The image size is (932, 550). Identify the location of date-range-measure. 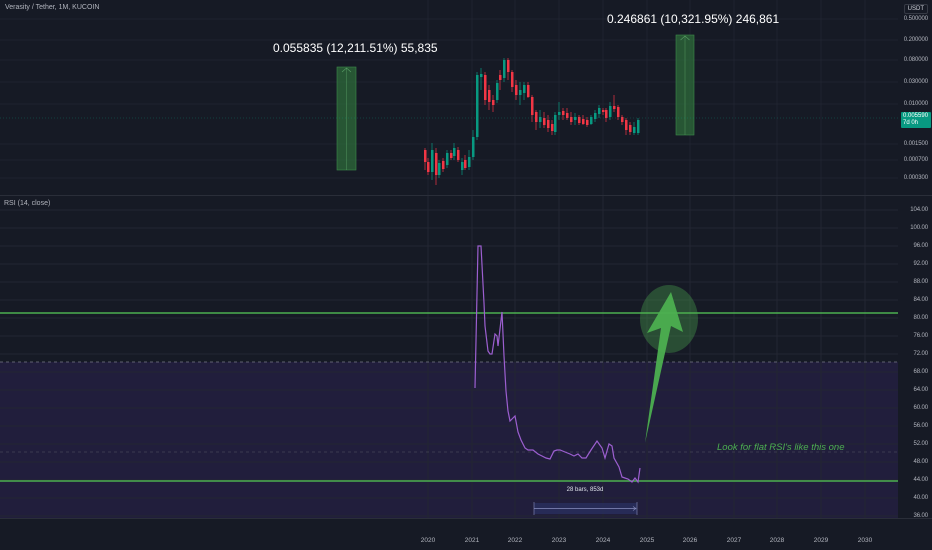
(585, 508).